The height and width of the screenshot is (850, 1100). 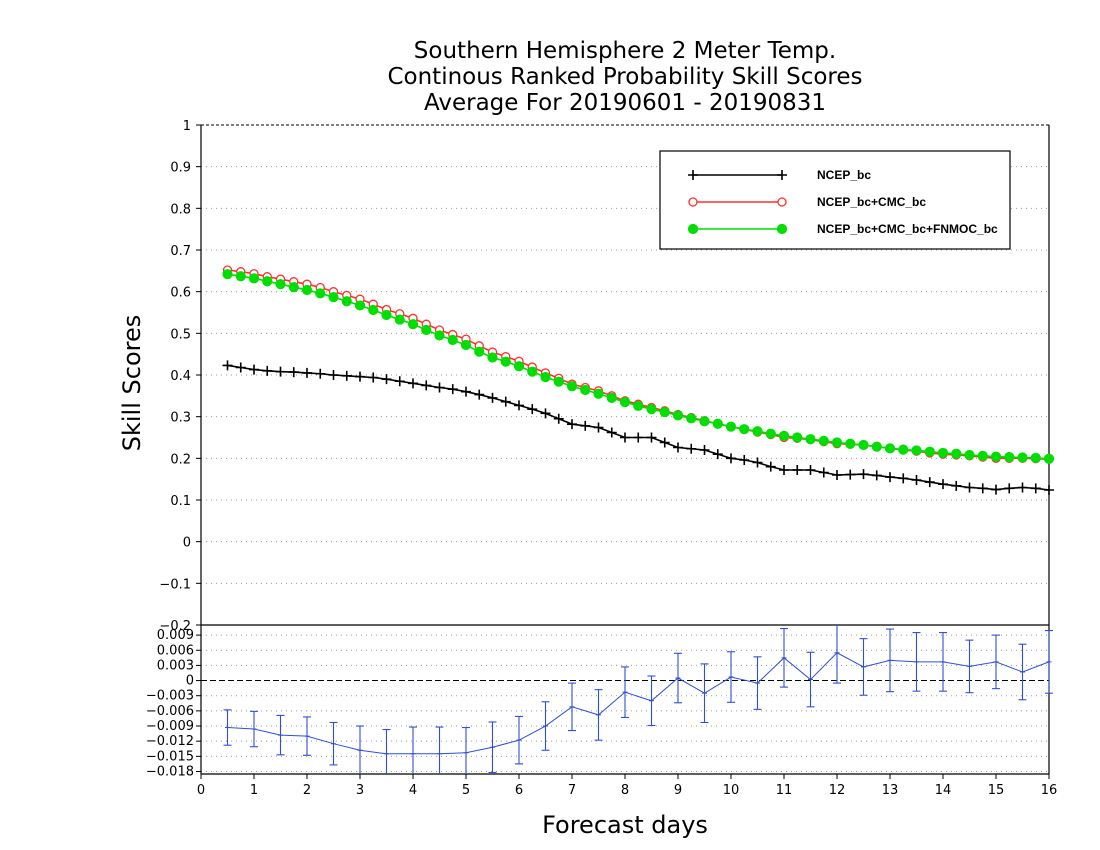 What do you see at coordinates (837, 790) in the screenshot?
I see `x-tick-label: 12` at bounding box center [837, 790].